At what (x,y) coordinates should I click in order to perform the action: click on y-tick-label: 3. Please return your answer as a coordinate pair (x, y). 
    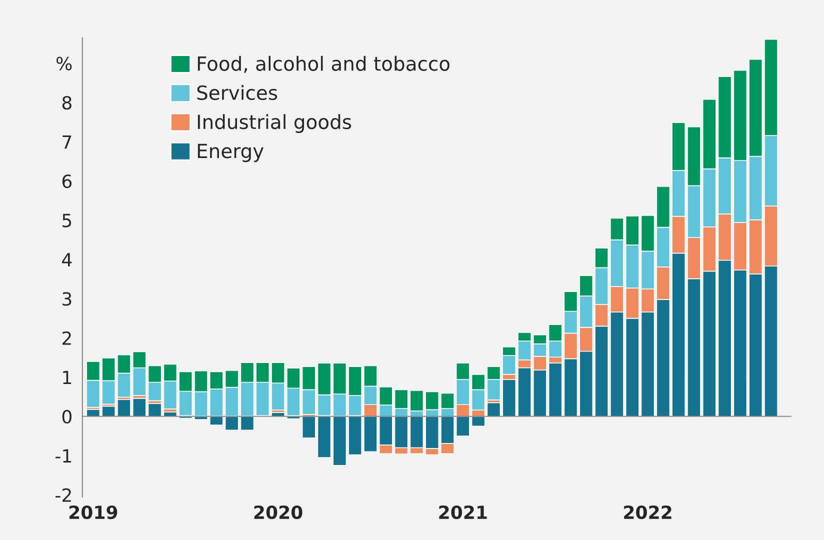
    Looking at the image, I should click on (67, 299).